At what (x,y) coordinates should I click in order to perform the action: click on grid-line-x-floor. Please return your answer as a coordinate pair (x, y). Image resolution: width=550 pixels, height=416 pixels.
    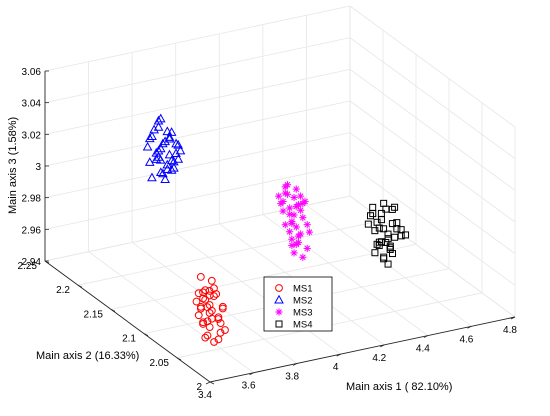
    Looking at the image, I should click on (214, 303).